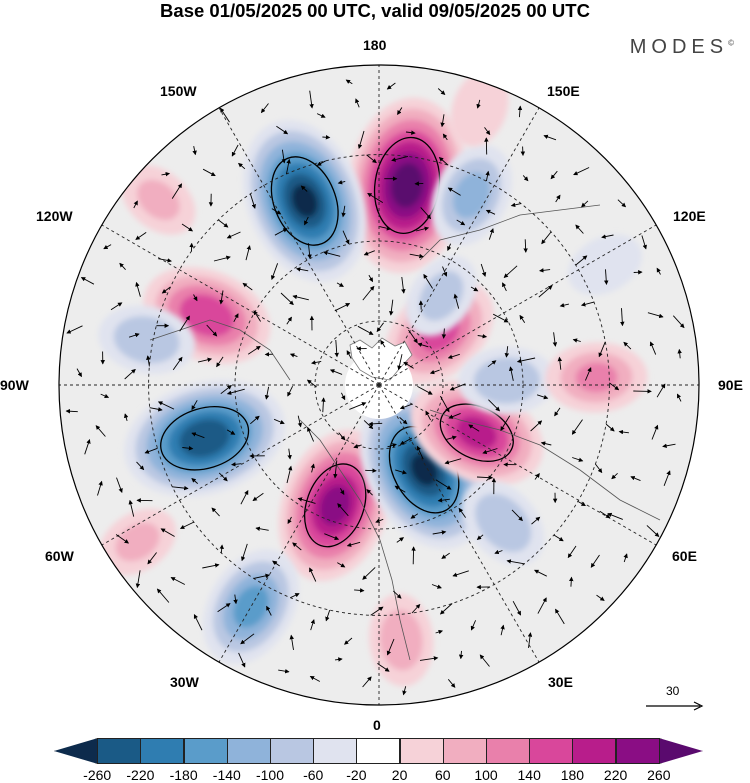  I want to click on lon-label-60w: 60W, so click(59, 556).